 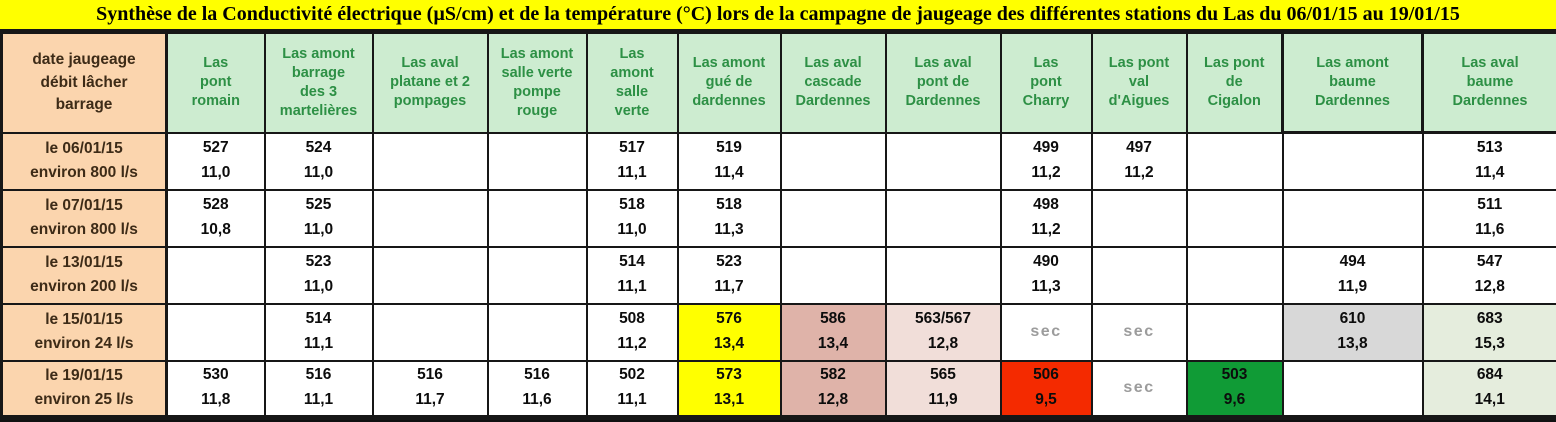 What do you see at coordinates (1046, 218) in the screenshot?
I see `data-cell: 498 11,2` at bounding box center [1046, 218].